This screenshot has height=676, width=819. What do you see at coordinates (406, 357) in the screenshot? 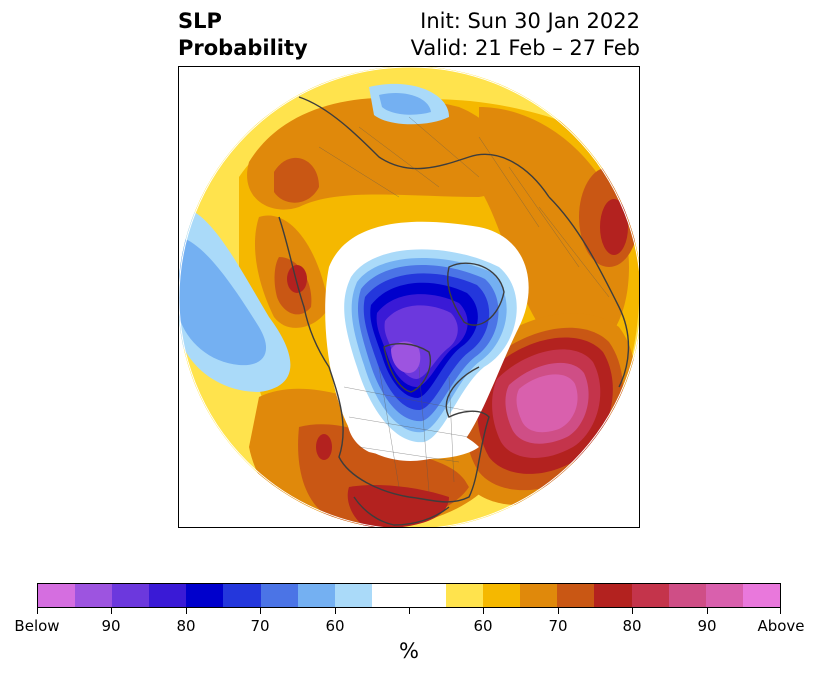
I see `arctic-low-core` at bounding box center [406, 357].